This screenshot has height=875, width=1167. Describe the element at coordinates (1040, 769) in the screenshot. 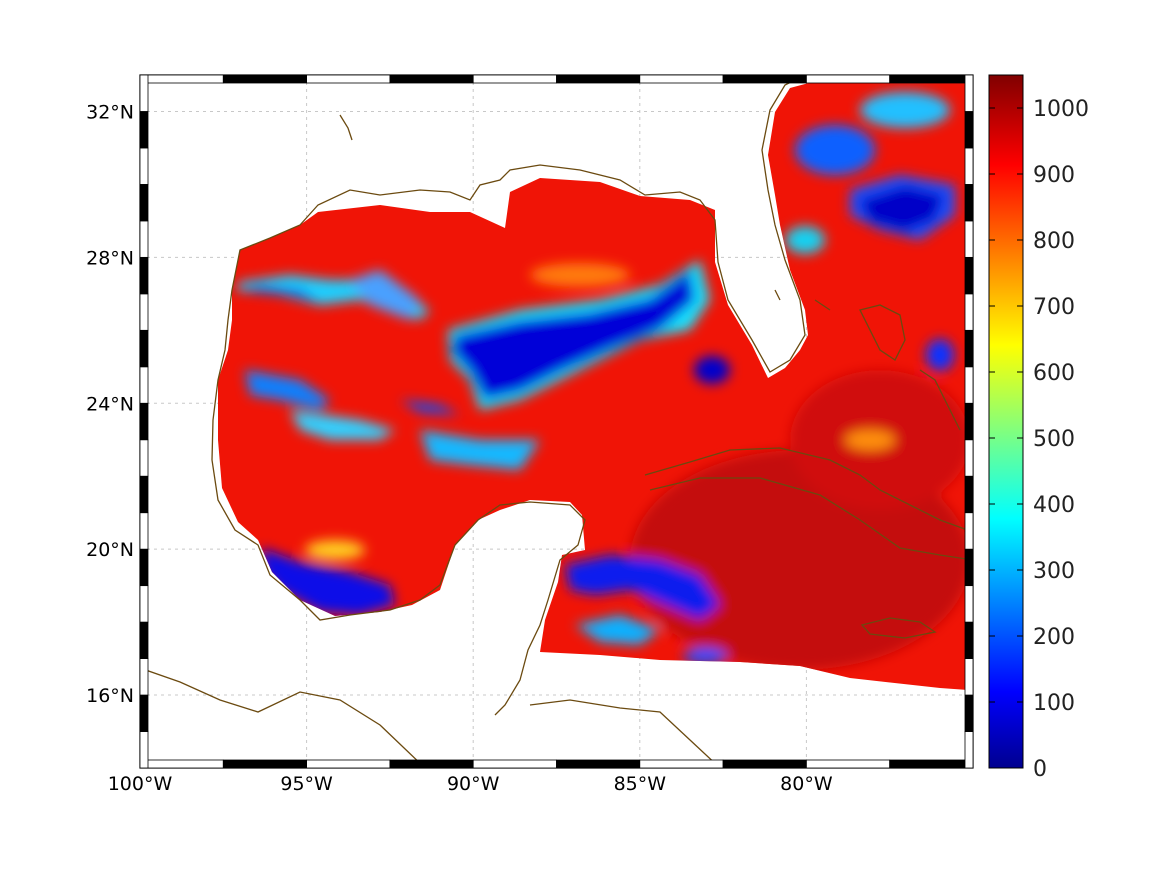

I see `colorbar-tick-label-0: 0` at that location.